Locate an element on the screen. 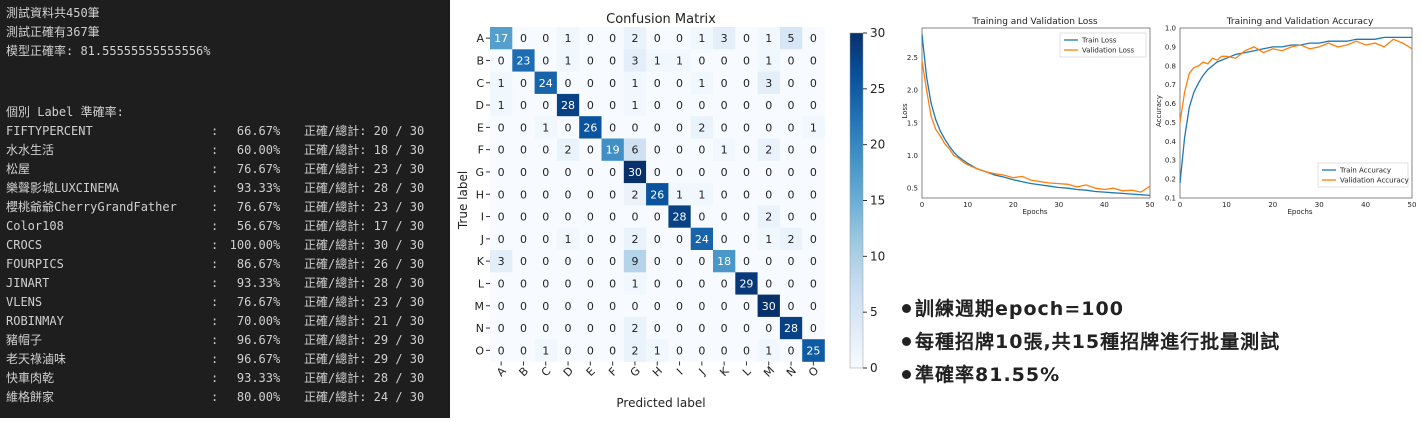  y-tick-label: 1.5 is located at coordinates (912, 123).